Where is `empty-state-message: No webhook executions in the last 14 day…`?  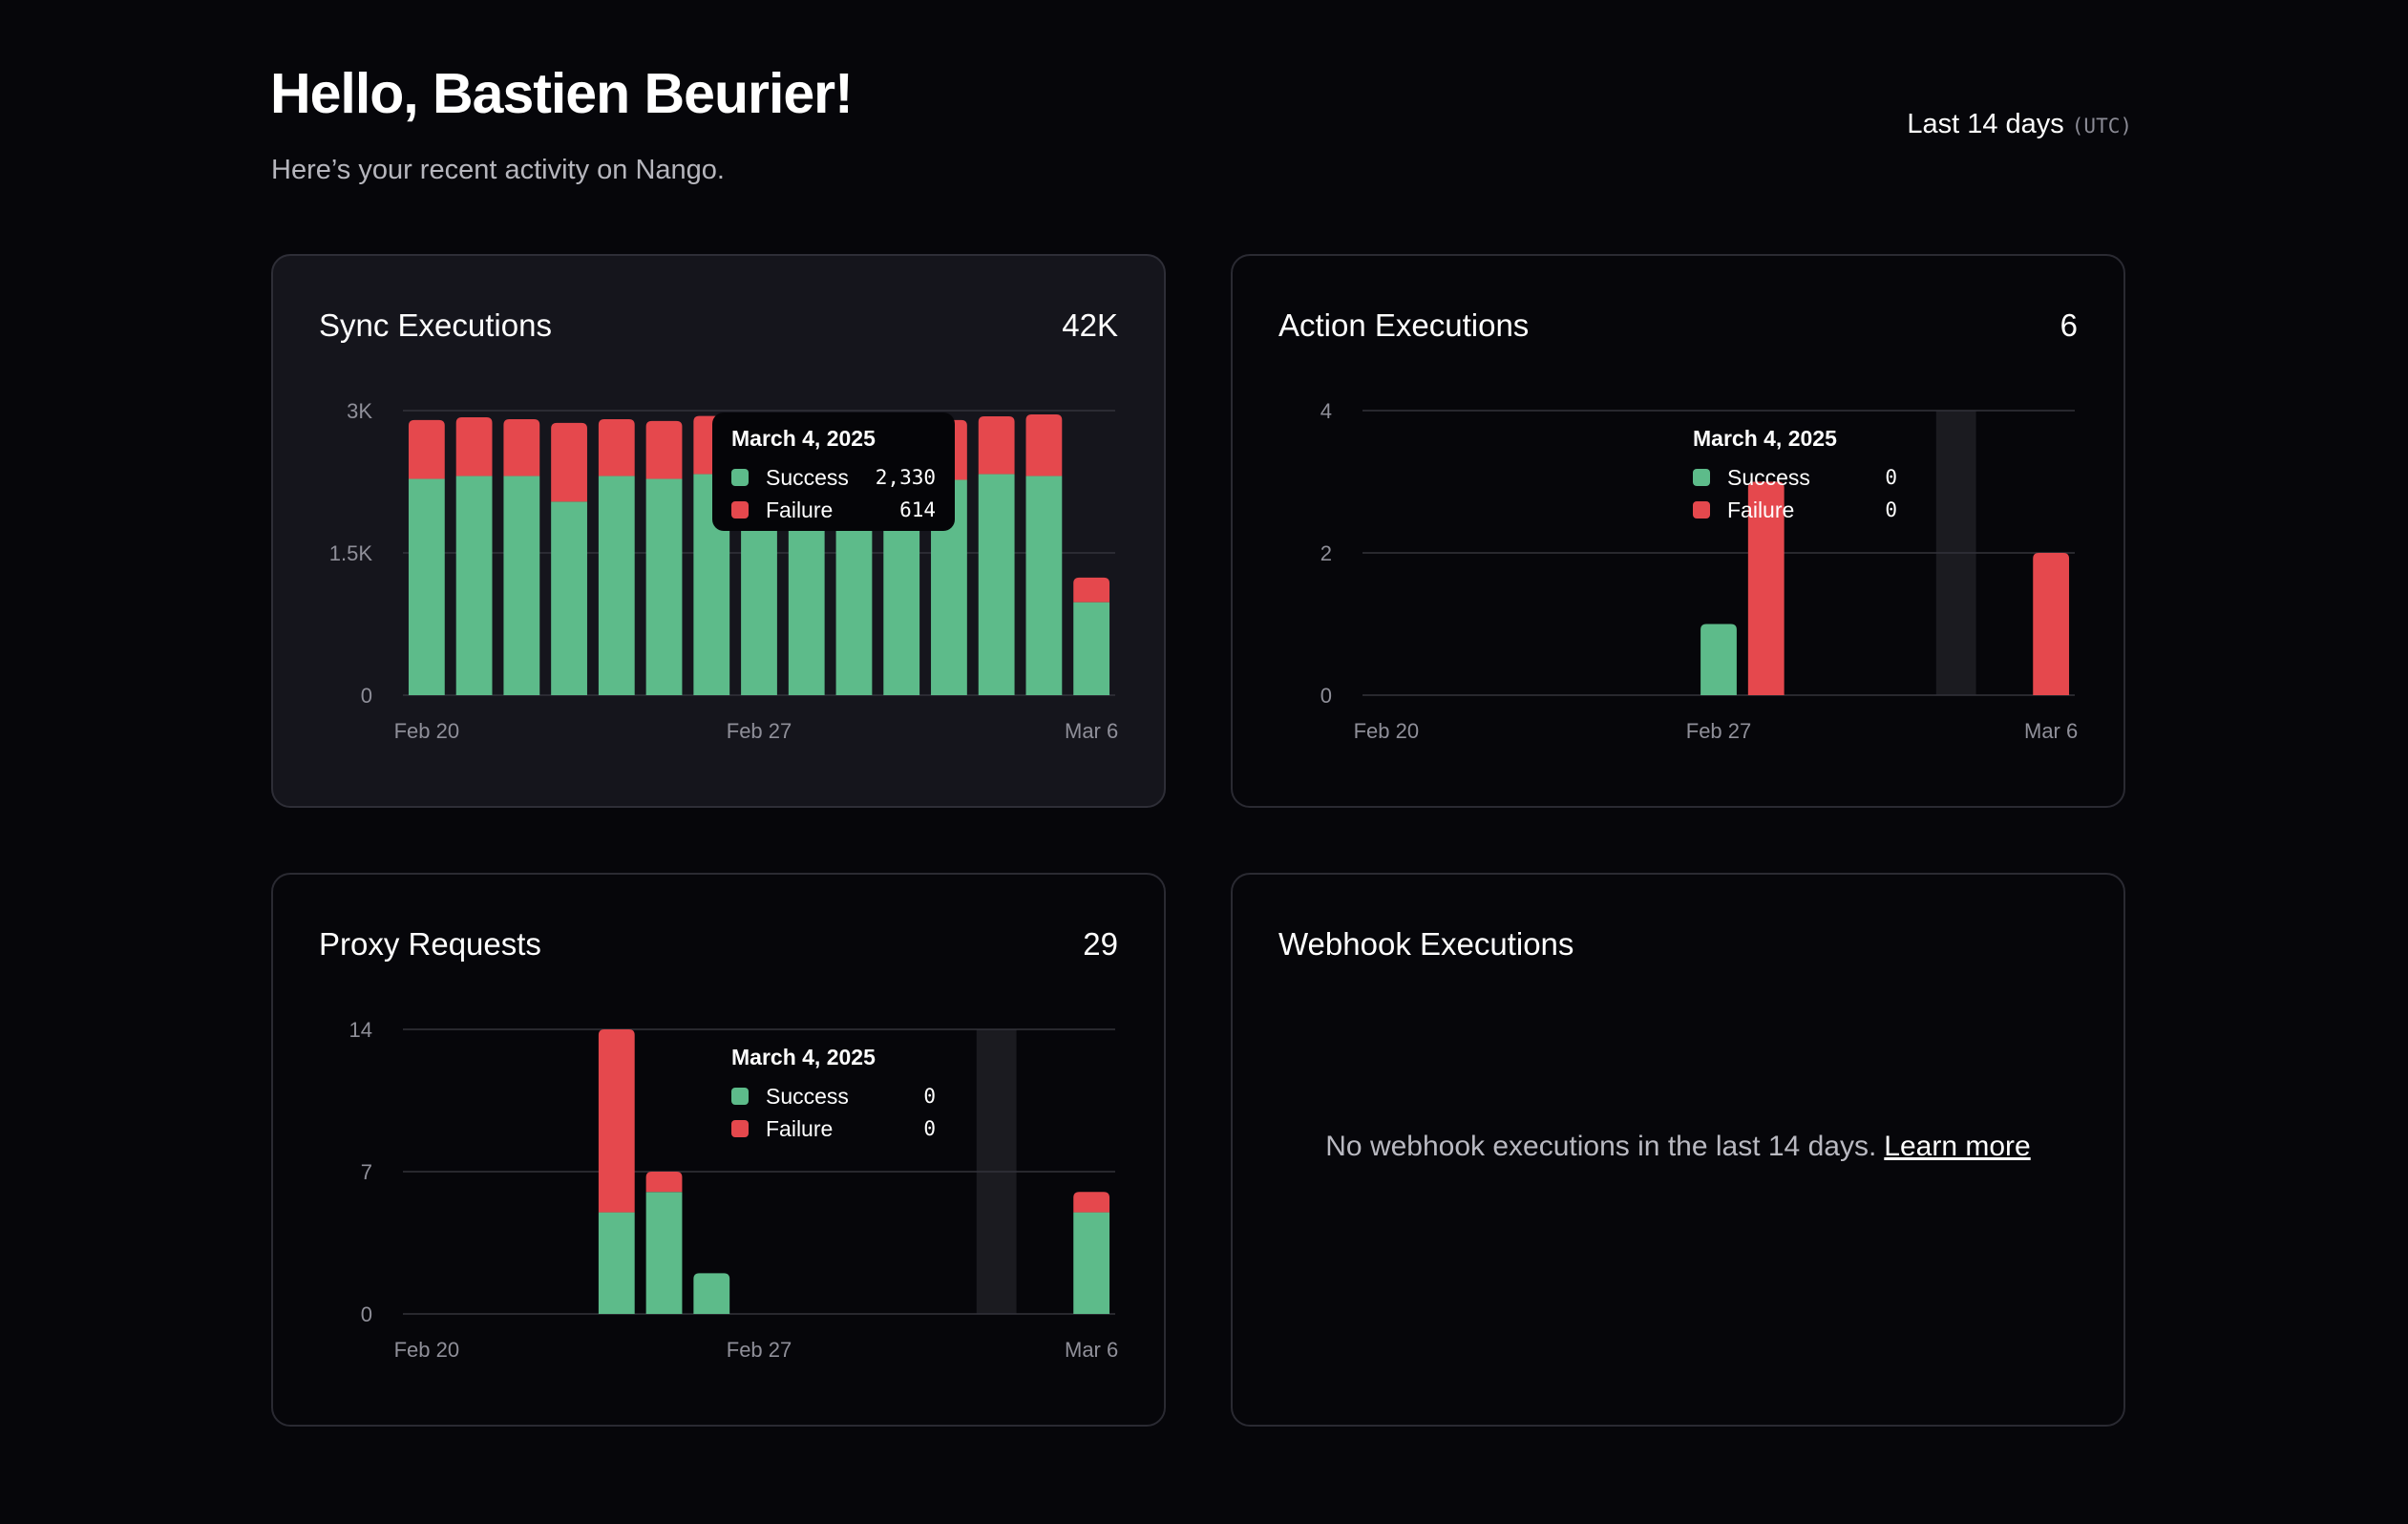 empty-state-message: No webhook executions in the last 14 day… is located at coordinates (1601, 1146).